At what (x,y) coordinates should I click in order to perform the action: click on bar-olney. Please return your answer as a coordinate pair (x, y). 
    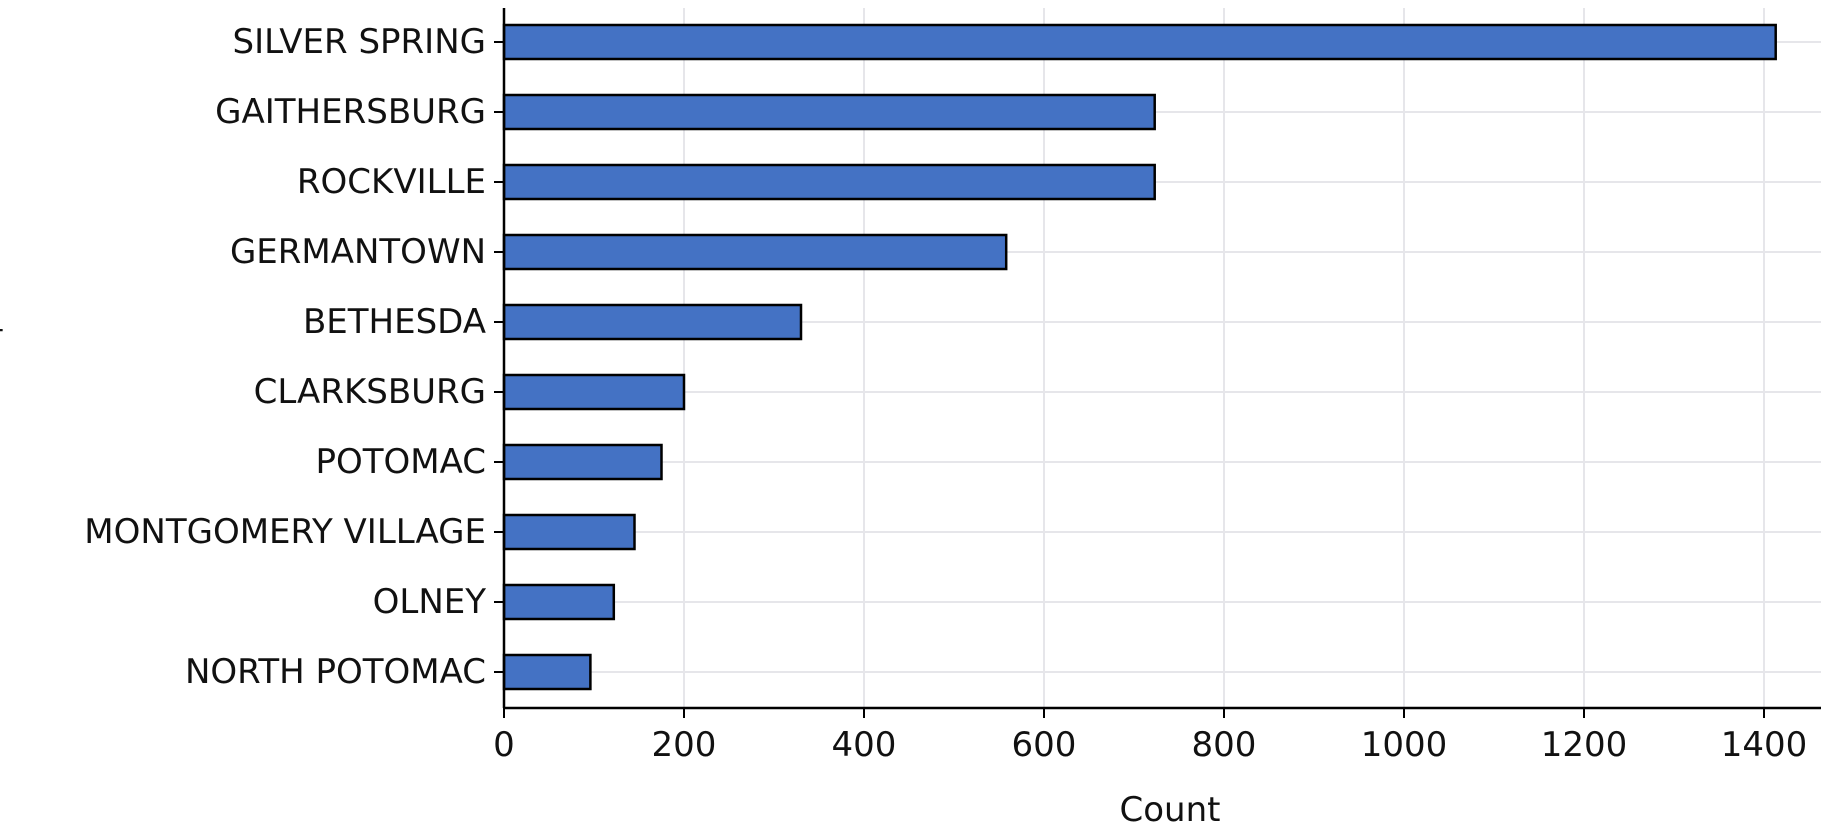
    Looking at the image, I should click on (559, 602).